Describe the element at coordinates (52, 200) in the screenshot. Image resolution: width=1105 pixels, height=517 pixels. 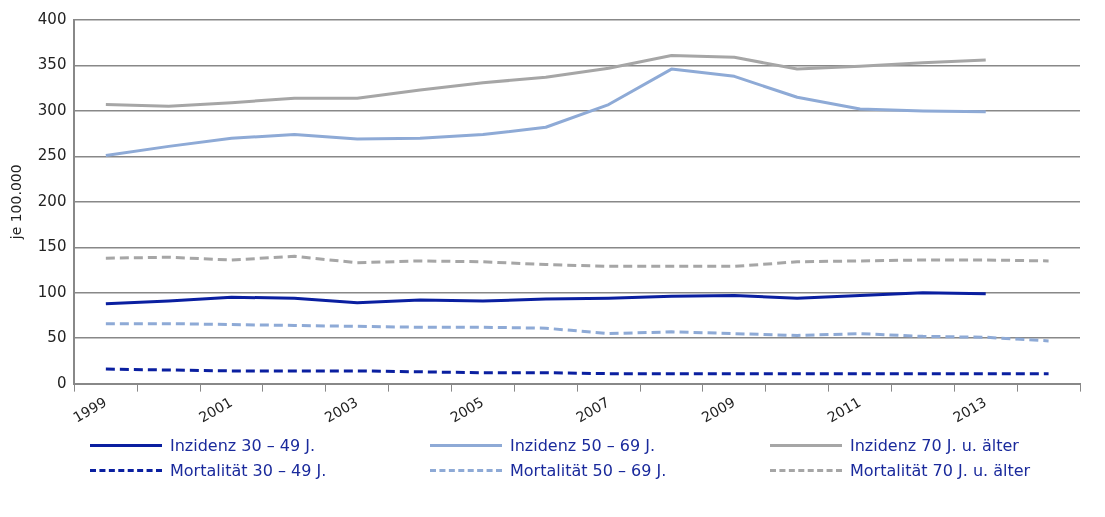
I see `y-tick-label: 200` at that location.